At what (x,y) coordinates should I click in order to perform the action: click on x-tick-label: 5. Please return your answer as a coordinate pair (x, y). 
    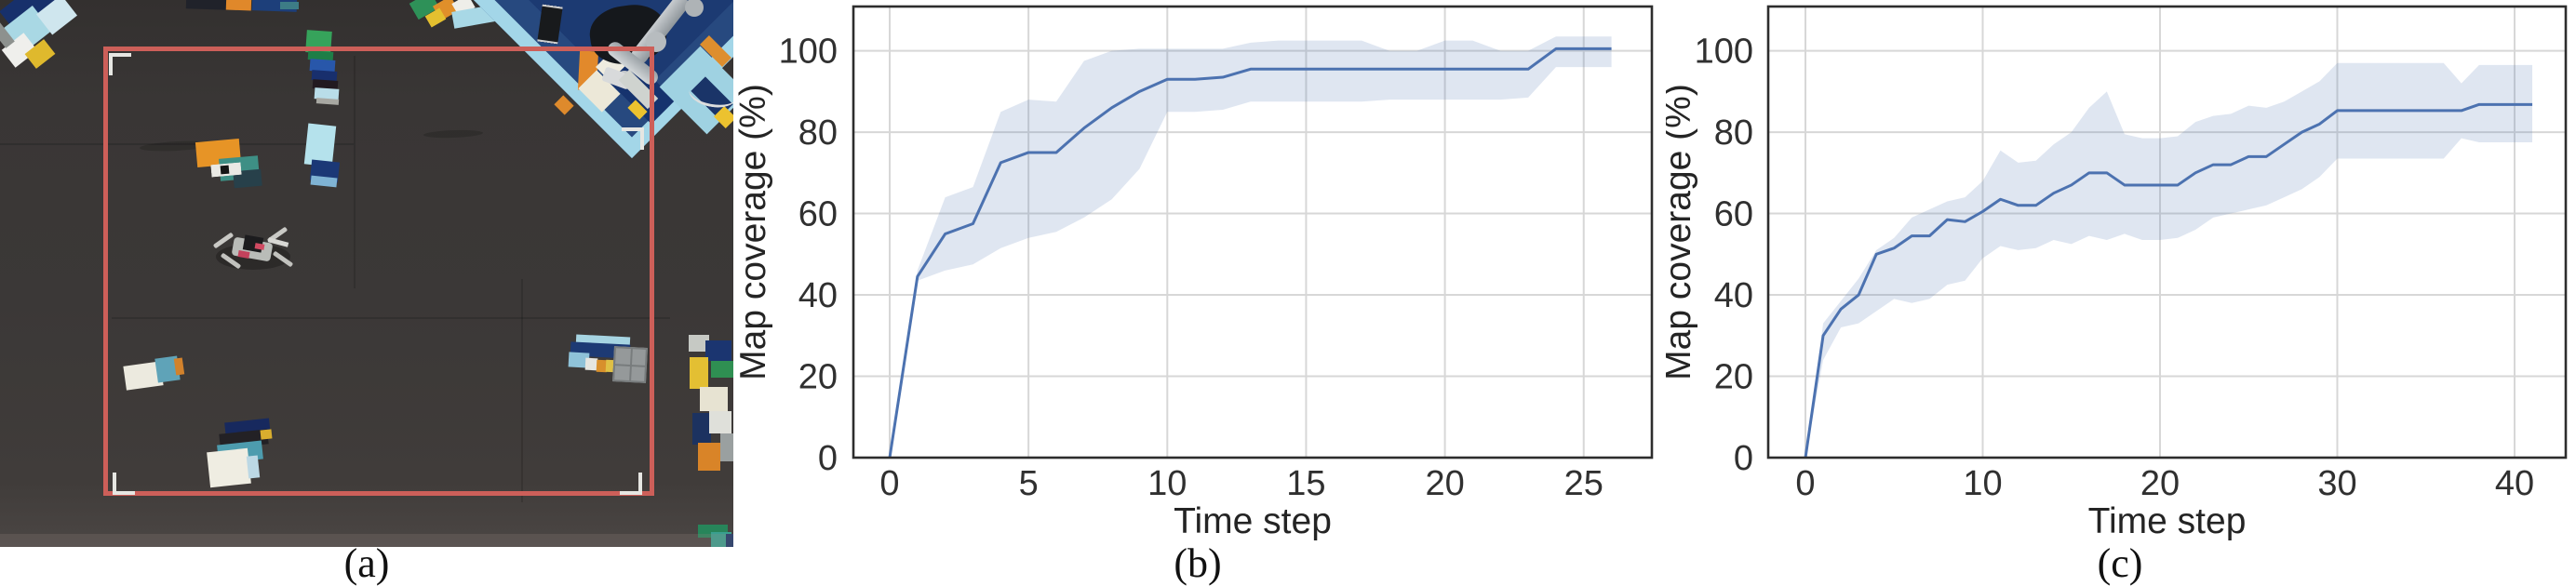
    Looking at the image, I should click on (1029, 484).